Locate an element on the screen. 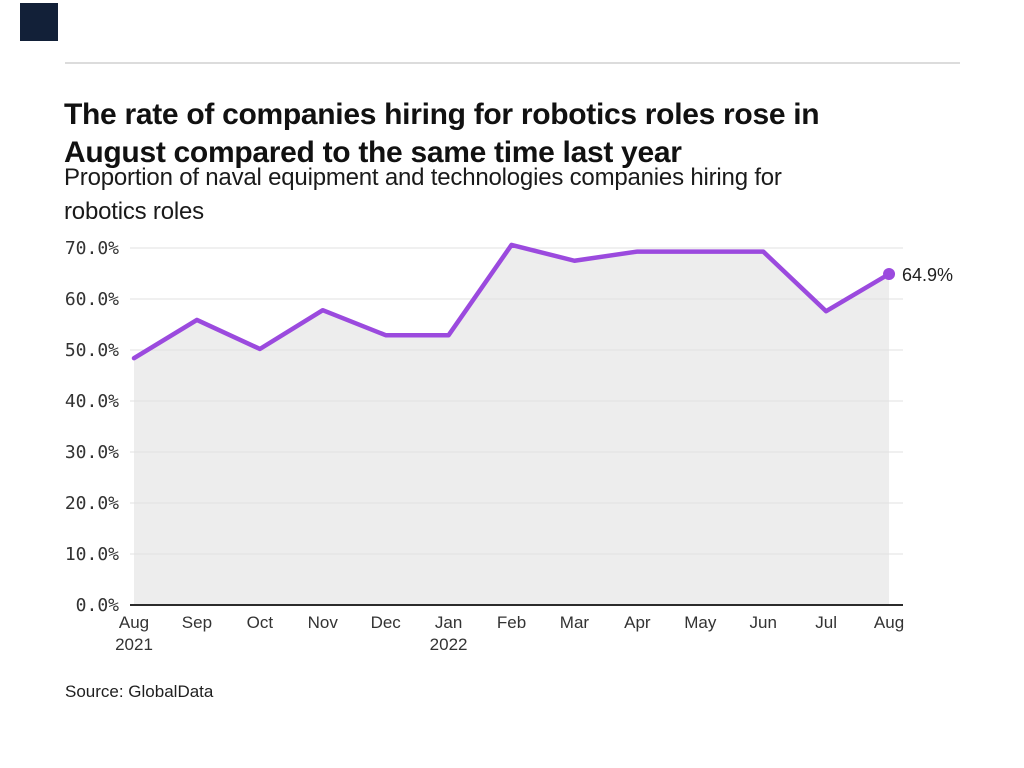  x-tick-label: Sep is located at coordinates (197, 622).